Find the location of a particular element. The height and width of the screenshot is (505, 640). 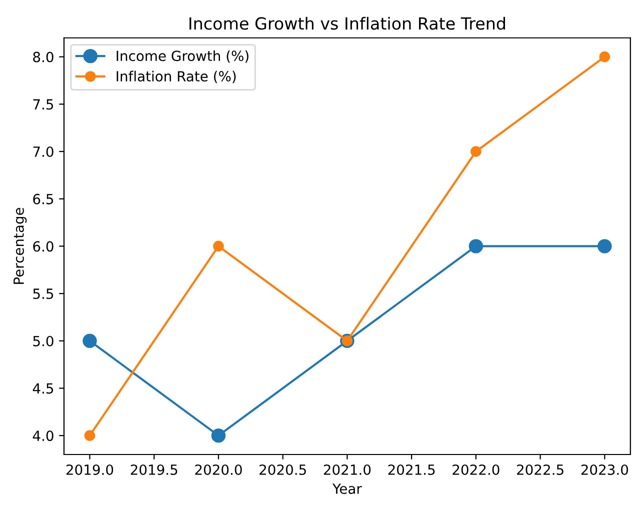

y-tick-label: 7.5 is located at coordinates (43, 104).